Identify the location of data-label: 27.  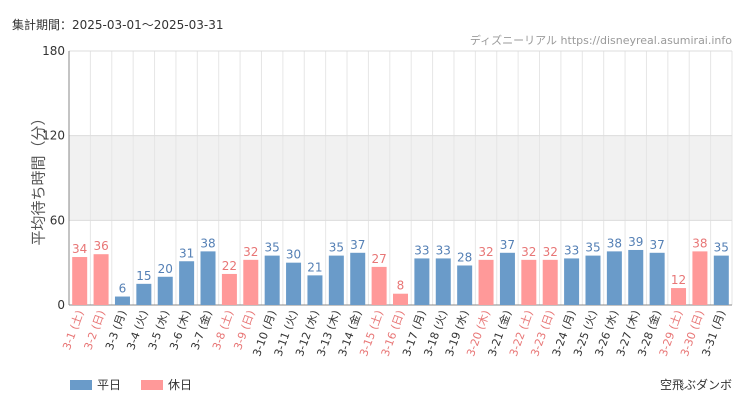
(378, 259).